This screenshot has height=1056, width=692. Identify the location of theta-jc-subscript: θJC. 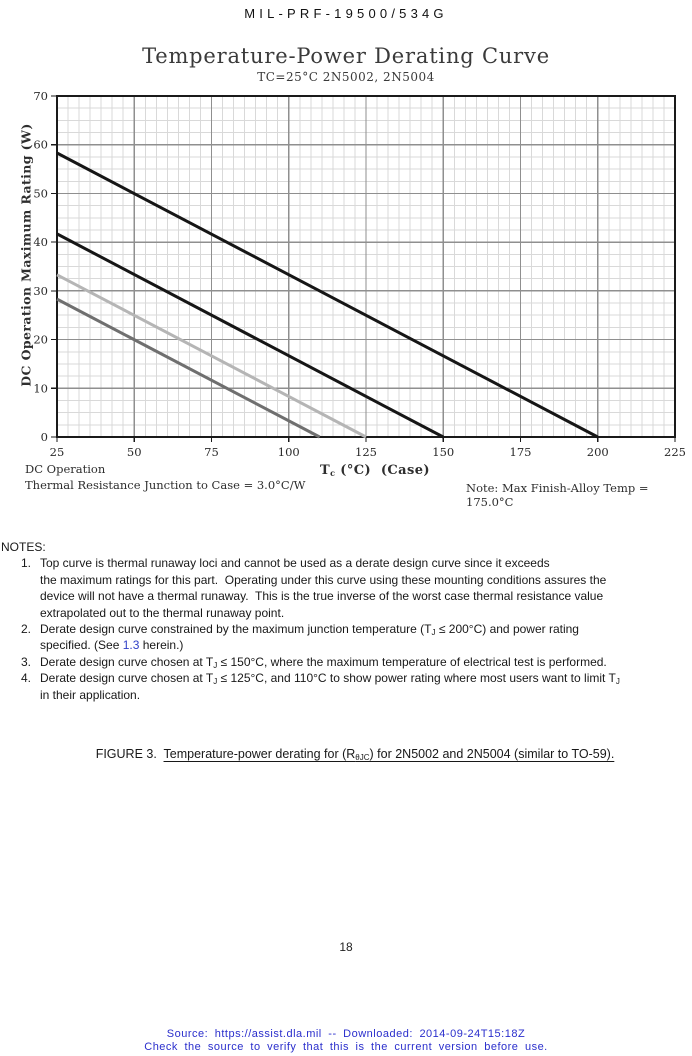
(362, 757).